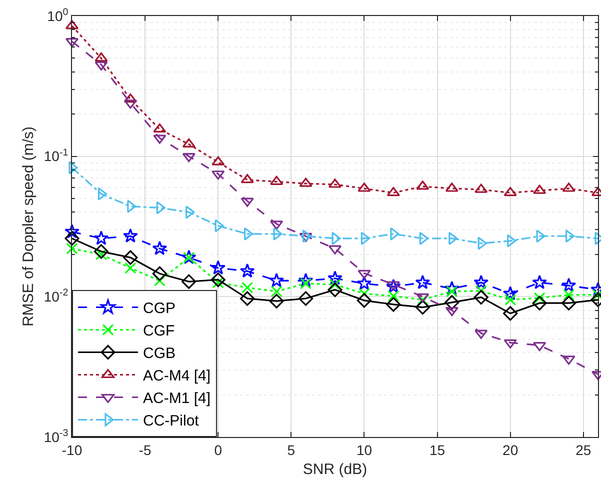 This screenshot has width=601, height=489. What do you see at coordinates (364, 450) in the screenshot?
I see `x-tick-label: 10` at bounding box center [364, 450].